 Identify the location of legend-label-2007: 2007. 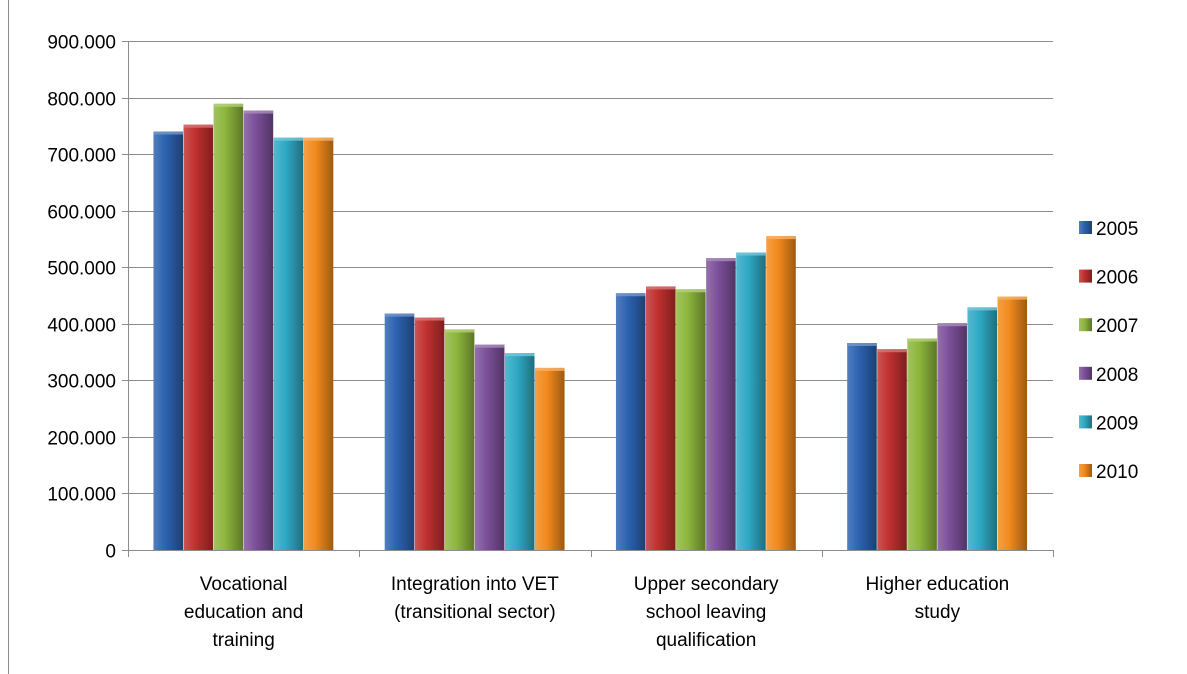
(1117, 326).